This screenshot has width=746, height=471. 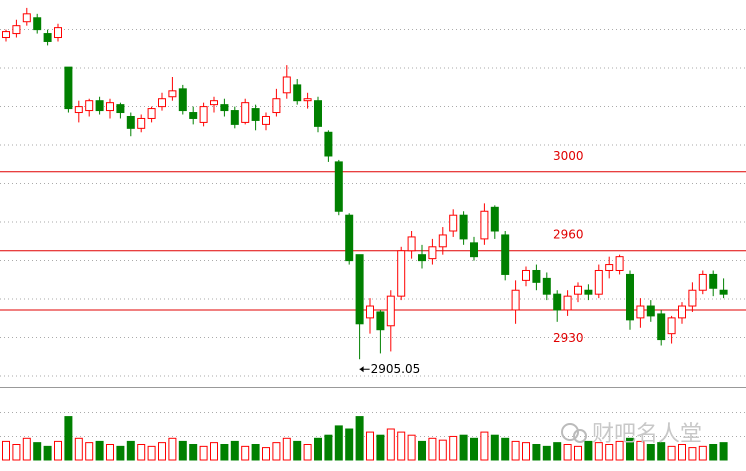 What do you see at coordinates (396, 369) in the screenshot?
I see `low-label: 2905.05` at bounding box center [396, 369].